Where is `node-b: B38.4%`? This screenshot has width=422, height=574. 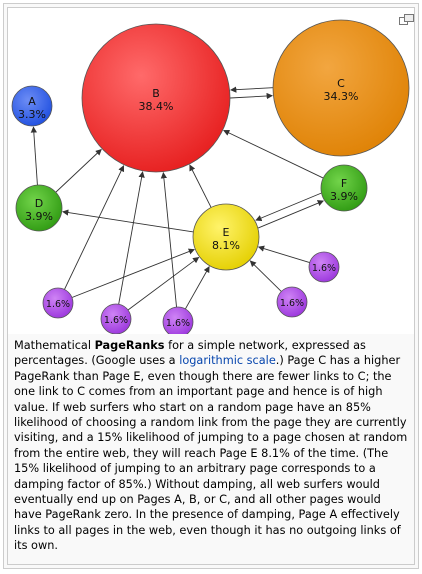 node-b: B38.4% is located at coordinates (156, 98).